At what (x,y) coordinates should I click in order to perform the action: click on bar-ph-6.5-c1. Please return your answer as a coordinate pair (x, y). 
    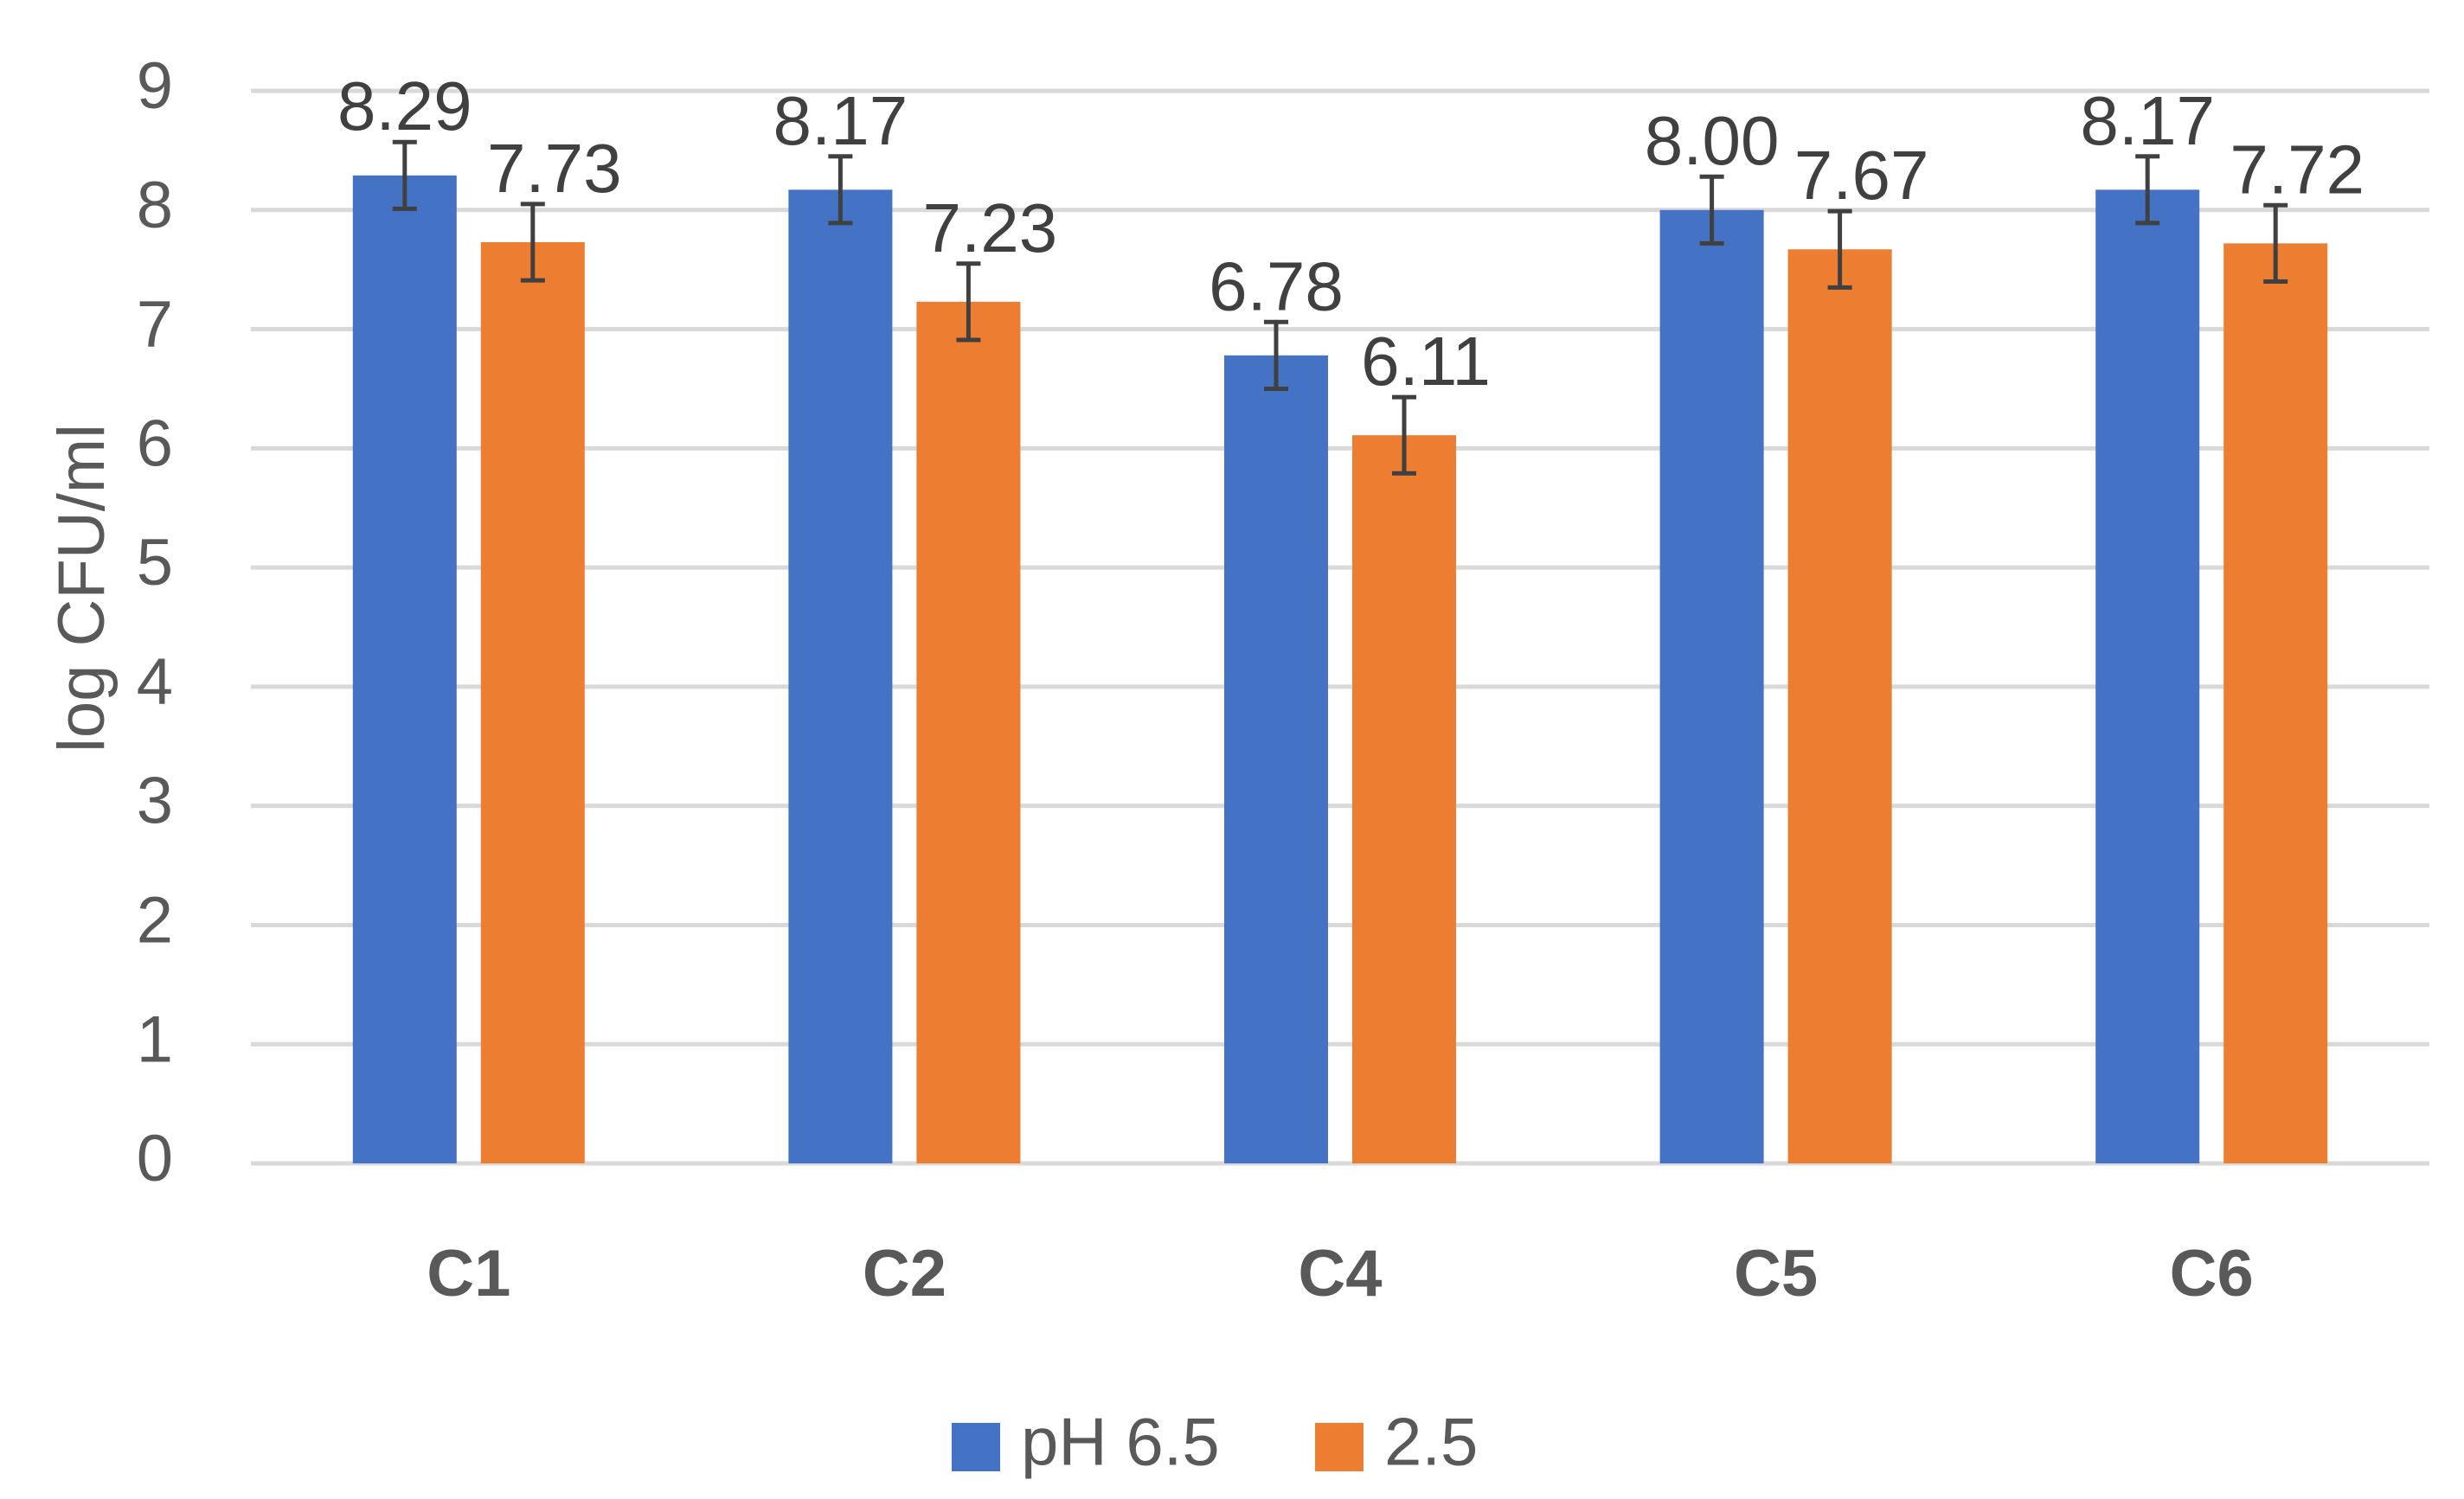
    Looking at the image, I should click on (405, 669).